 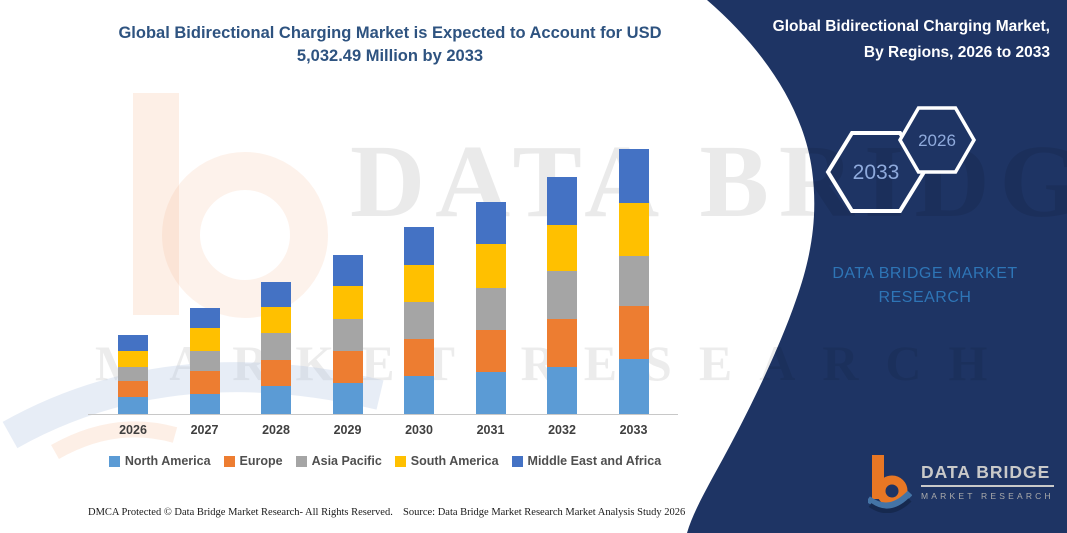 I want to click on bar-2027, so click(x=204, y=360).